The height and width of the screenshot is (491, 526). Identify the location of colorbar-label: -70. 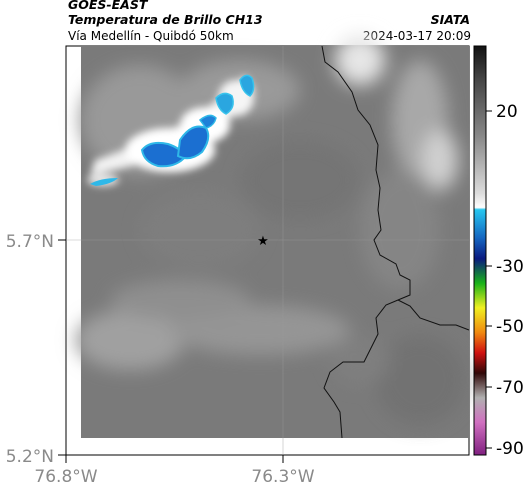
(510, 388).